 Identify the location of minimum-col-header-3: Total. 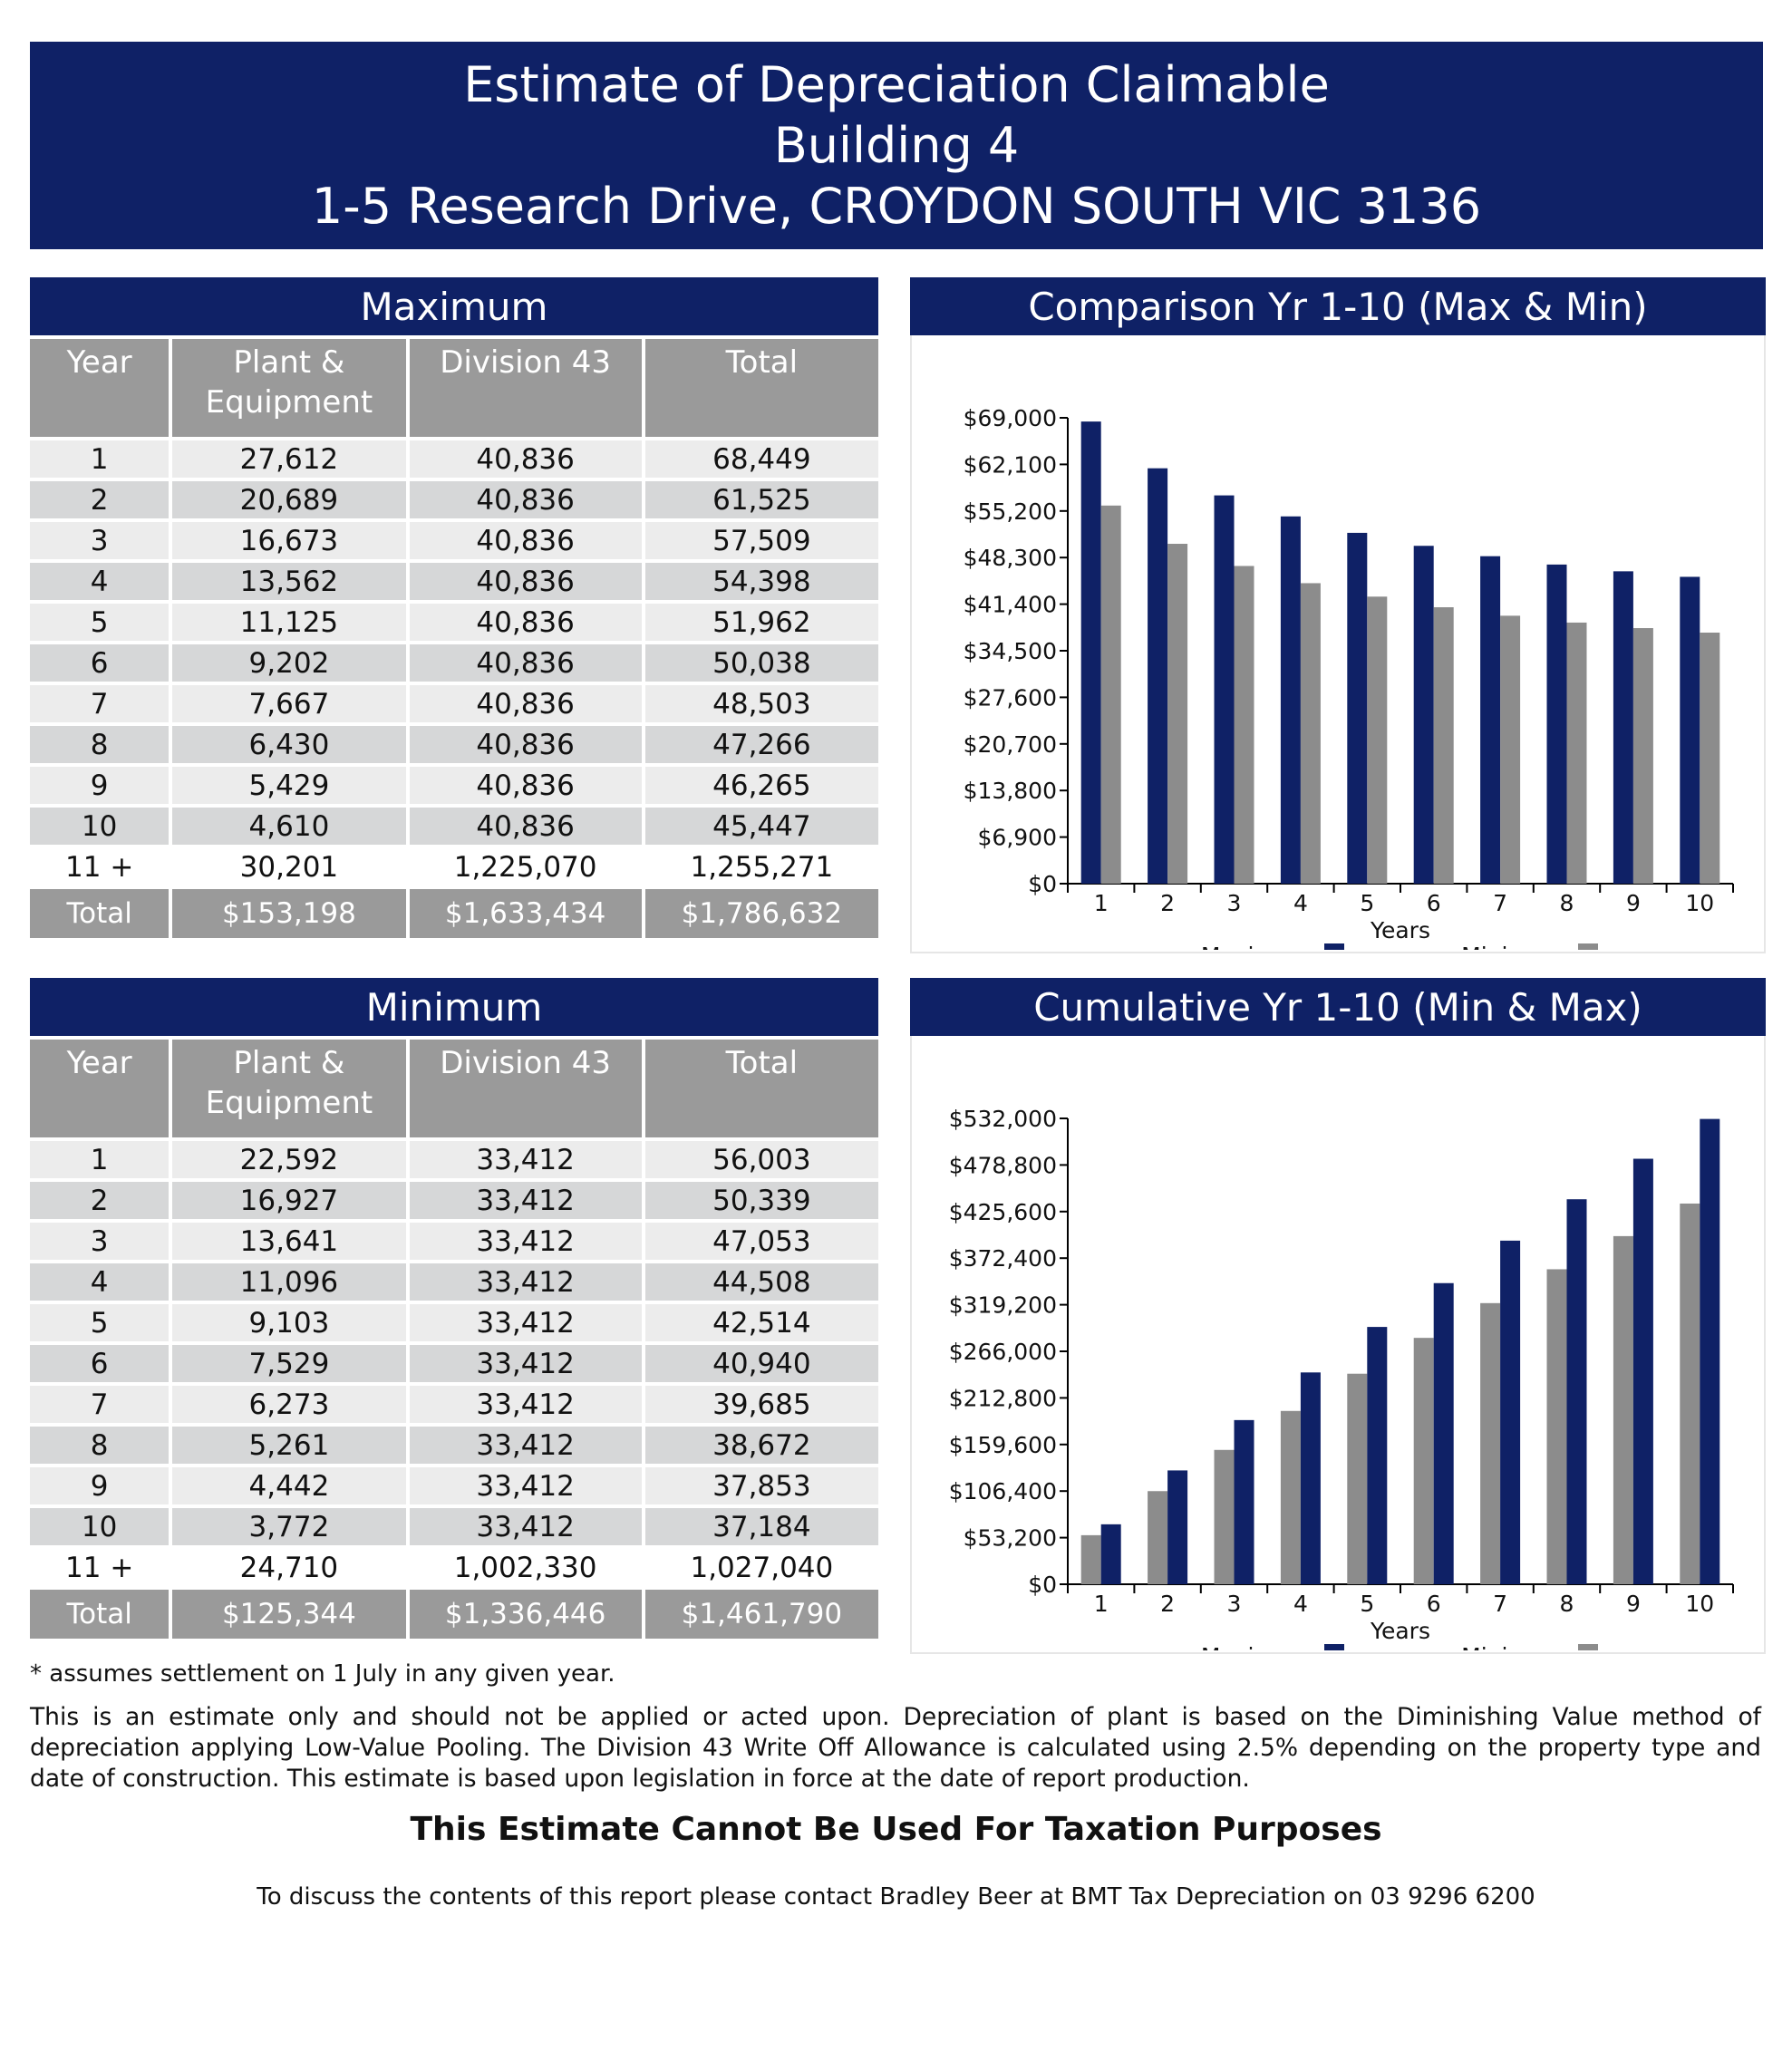
(761, 1088).